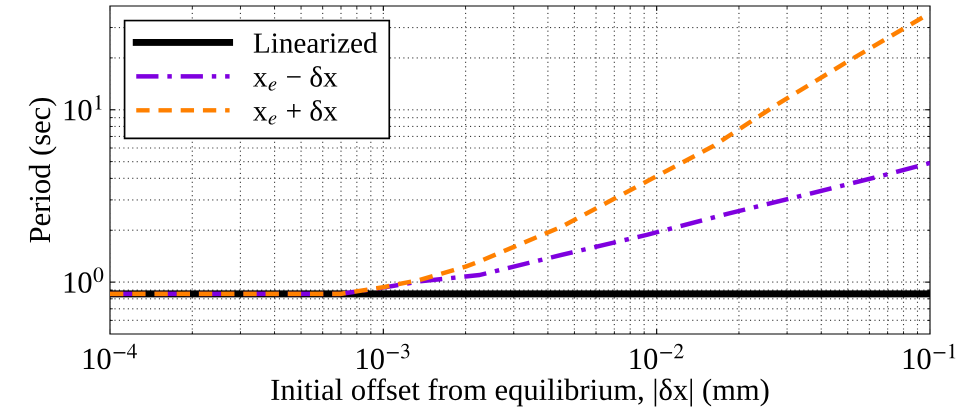 The image size is (956, 417). What do you see at coordinates (42, 170) in the screenshot?
I see `y-axis-title: Period (sec)` at bounding box center [42, 170].